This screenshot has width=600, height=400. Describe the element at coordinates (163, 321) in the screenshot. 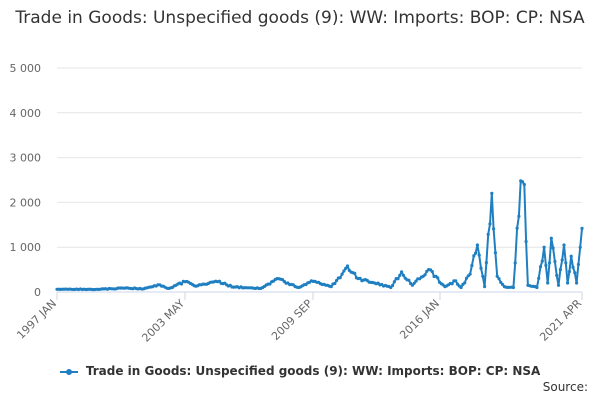

I see `x-tick-label: 2003 MAY` at that location.